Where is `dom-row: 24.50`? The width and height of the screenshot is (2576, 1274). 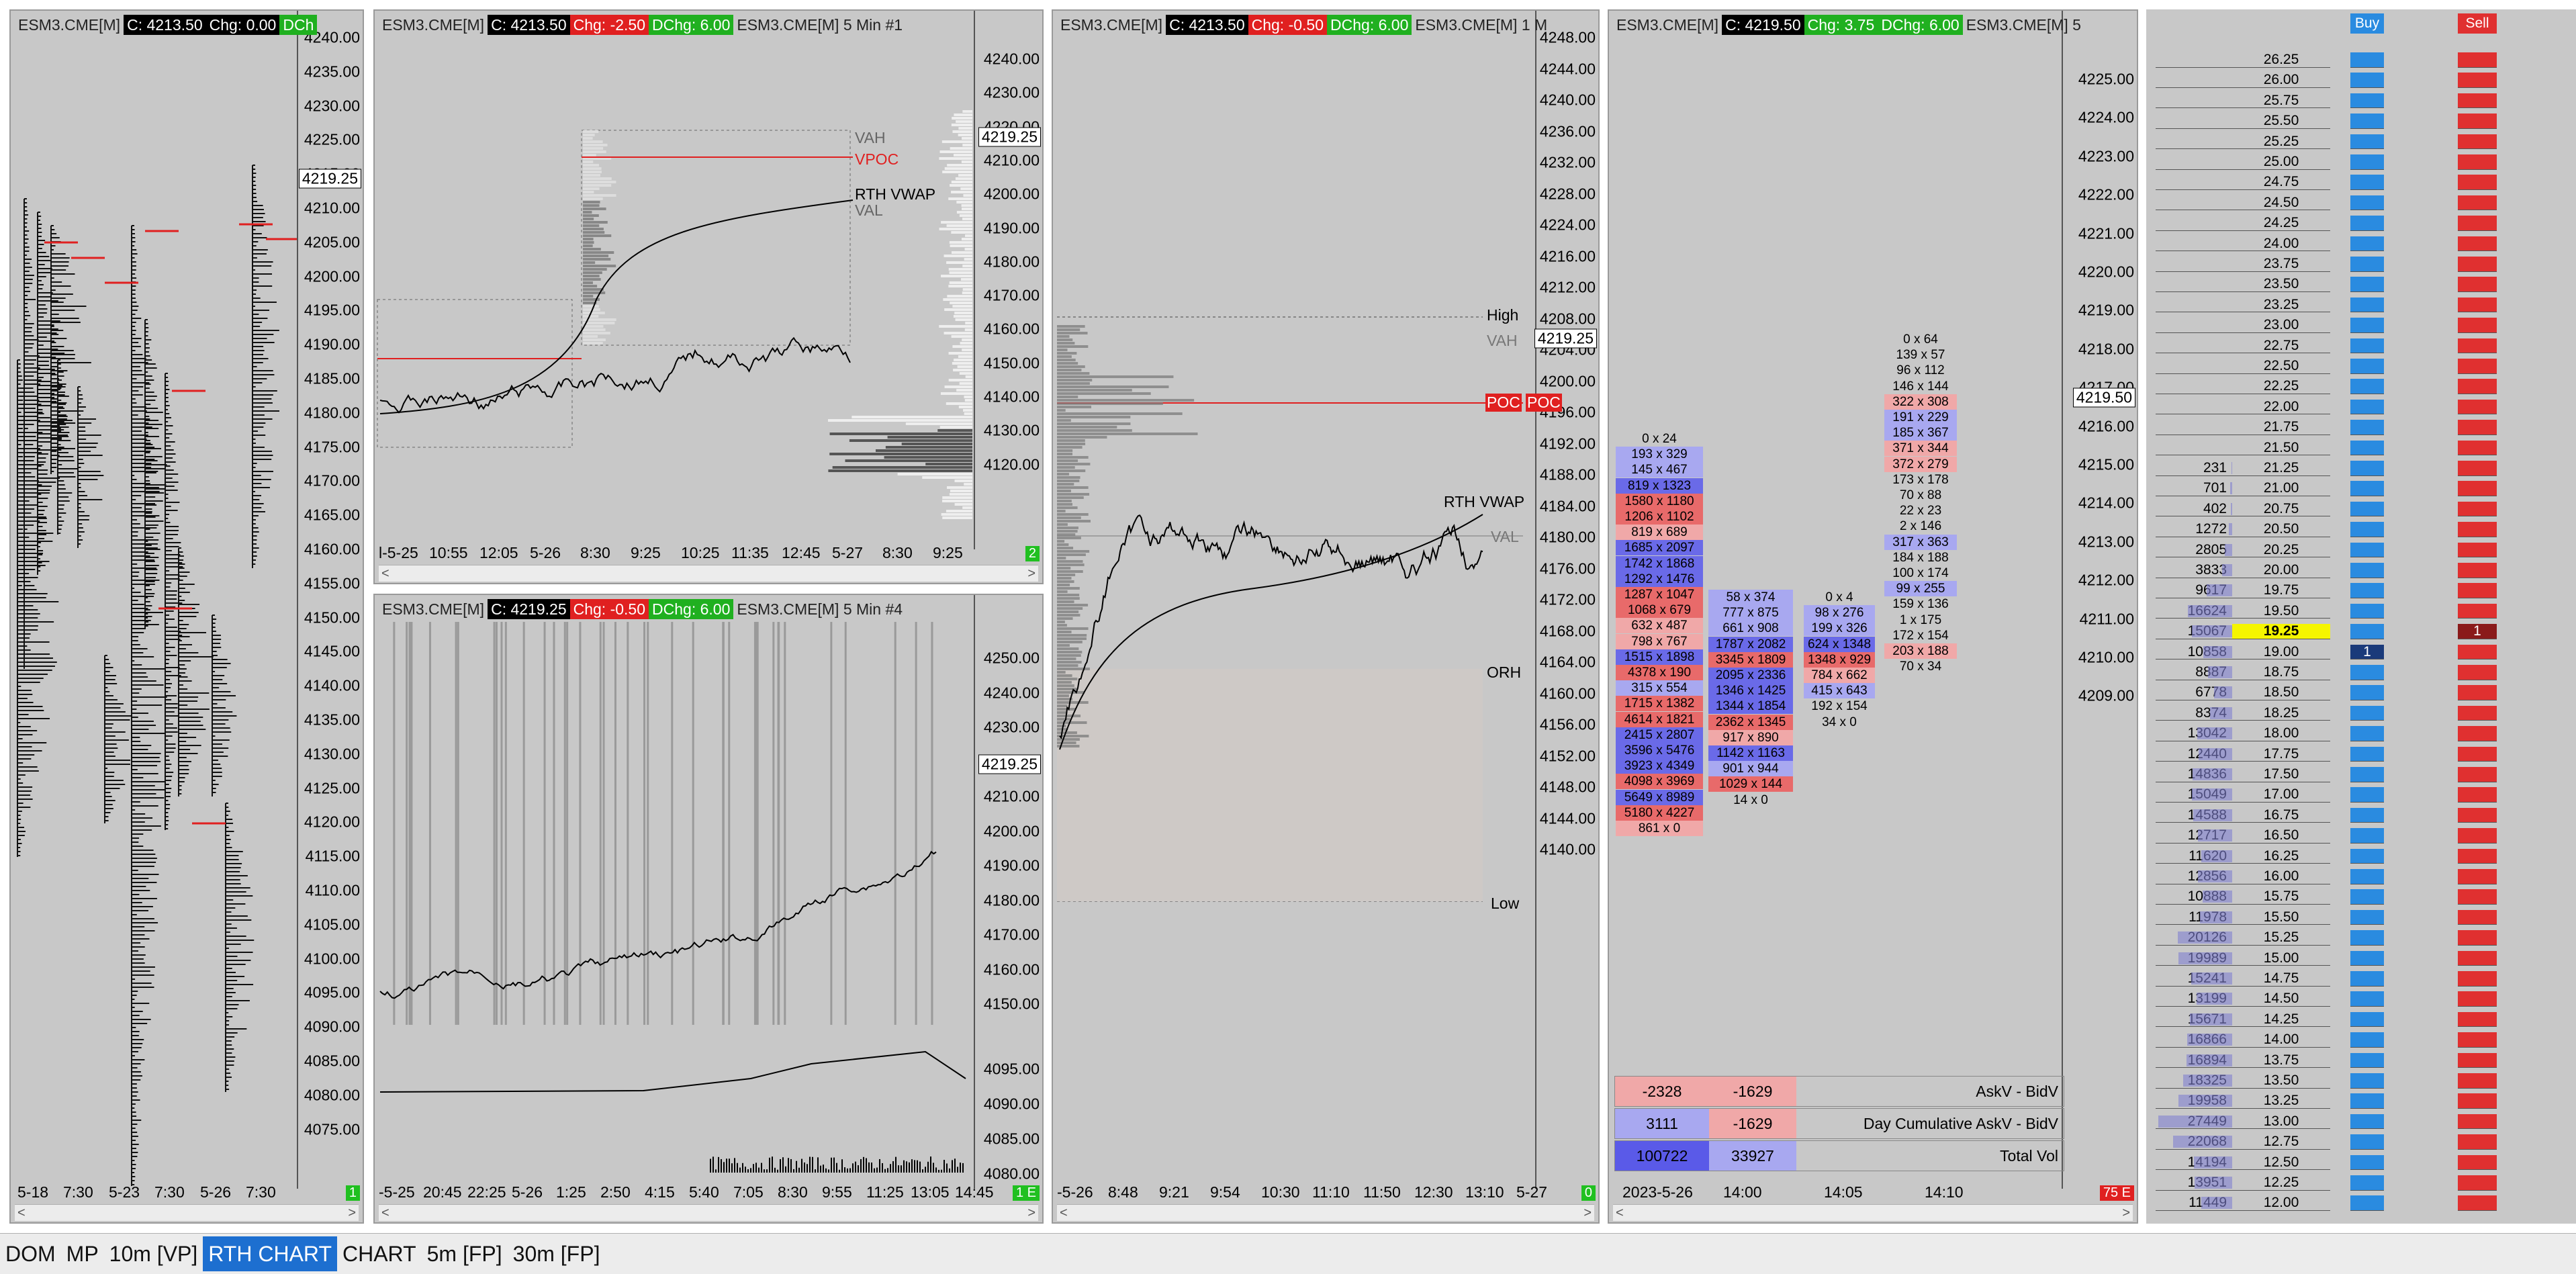
dom-row: 24.50 is located at coordinates (2360, 203).